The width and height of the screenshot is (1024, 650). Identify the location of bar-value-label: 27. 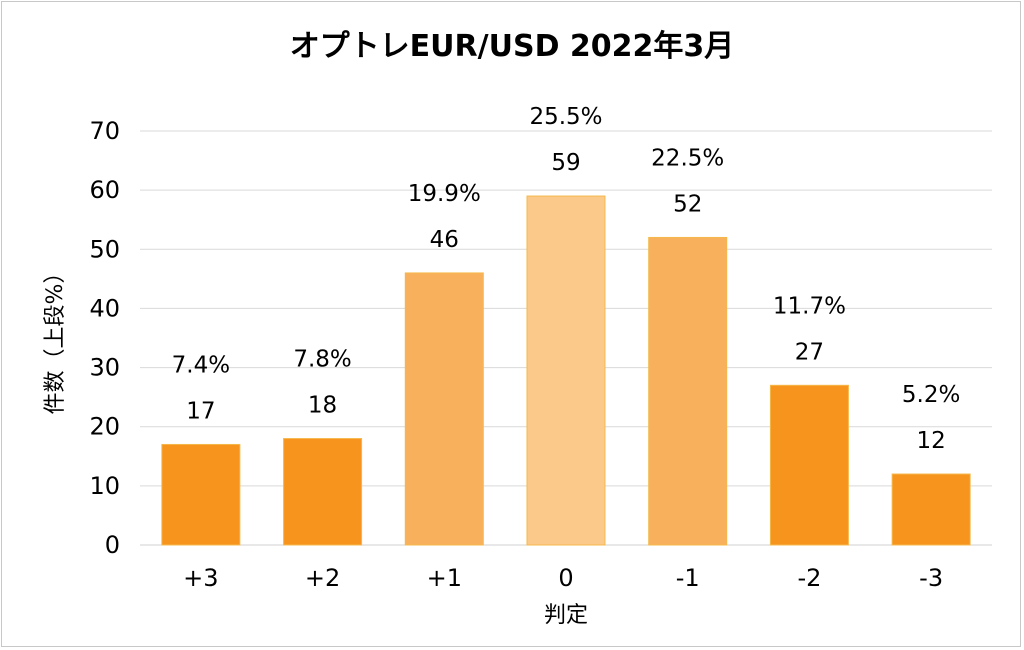
(809, 352).